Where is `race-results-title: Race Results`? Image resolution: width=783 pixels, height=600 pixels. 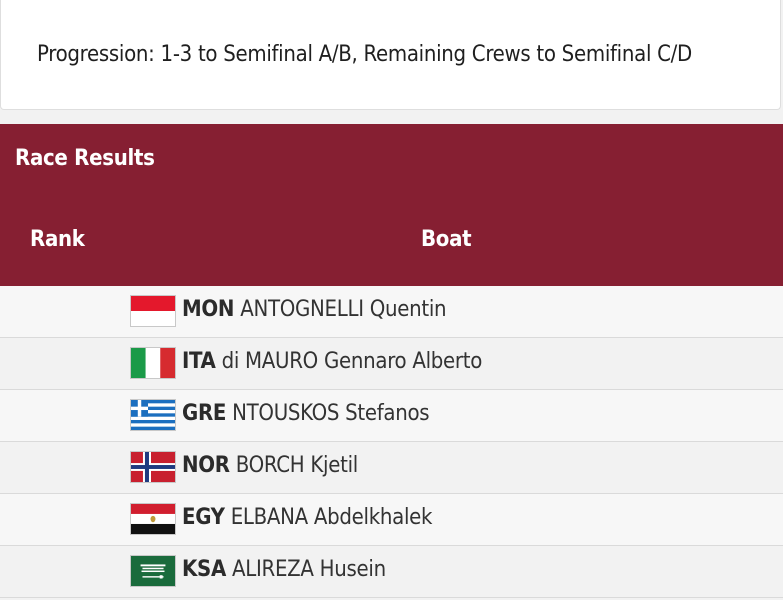
race-results-title: Race Results is located at coordinates (85, 158).